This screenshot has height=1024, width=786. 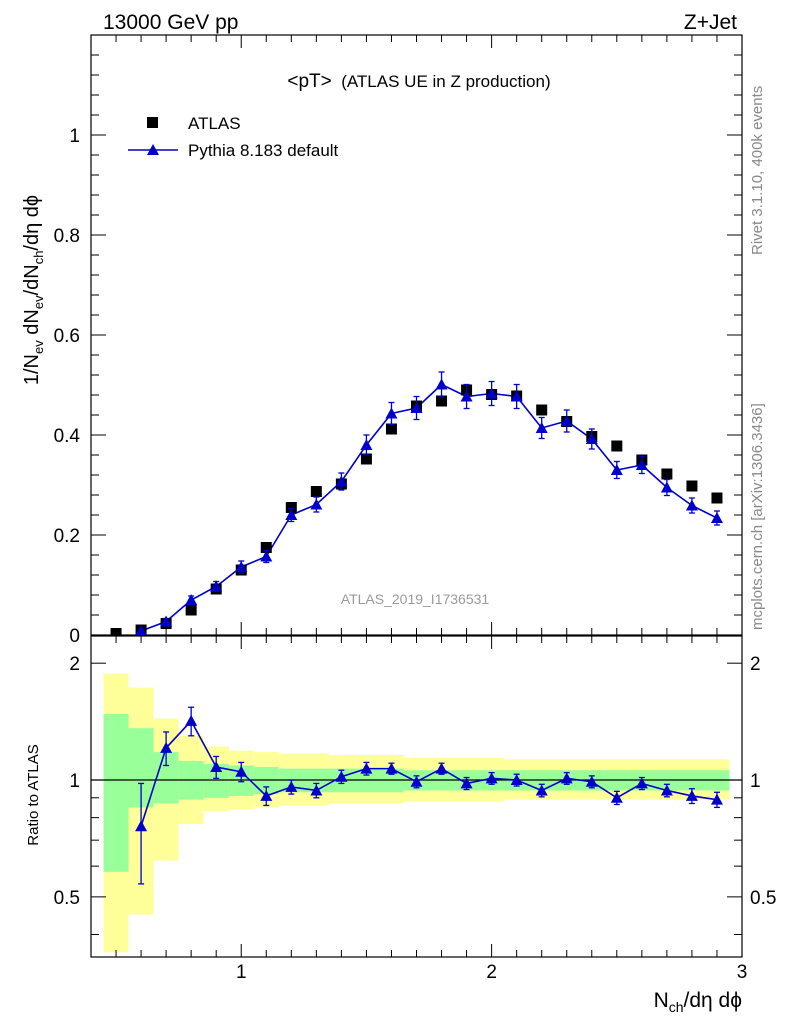 What do you see at coordinates (755, 664) in the screenshot?
I see `ratio-y-tick-label-right-2: 2` at bounding box center [755, 664].